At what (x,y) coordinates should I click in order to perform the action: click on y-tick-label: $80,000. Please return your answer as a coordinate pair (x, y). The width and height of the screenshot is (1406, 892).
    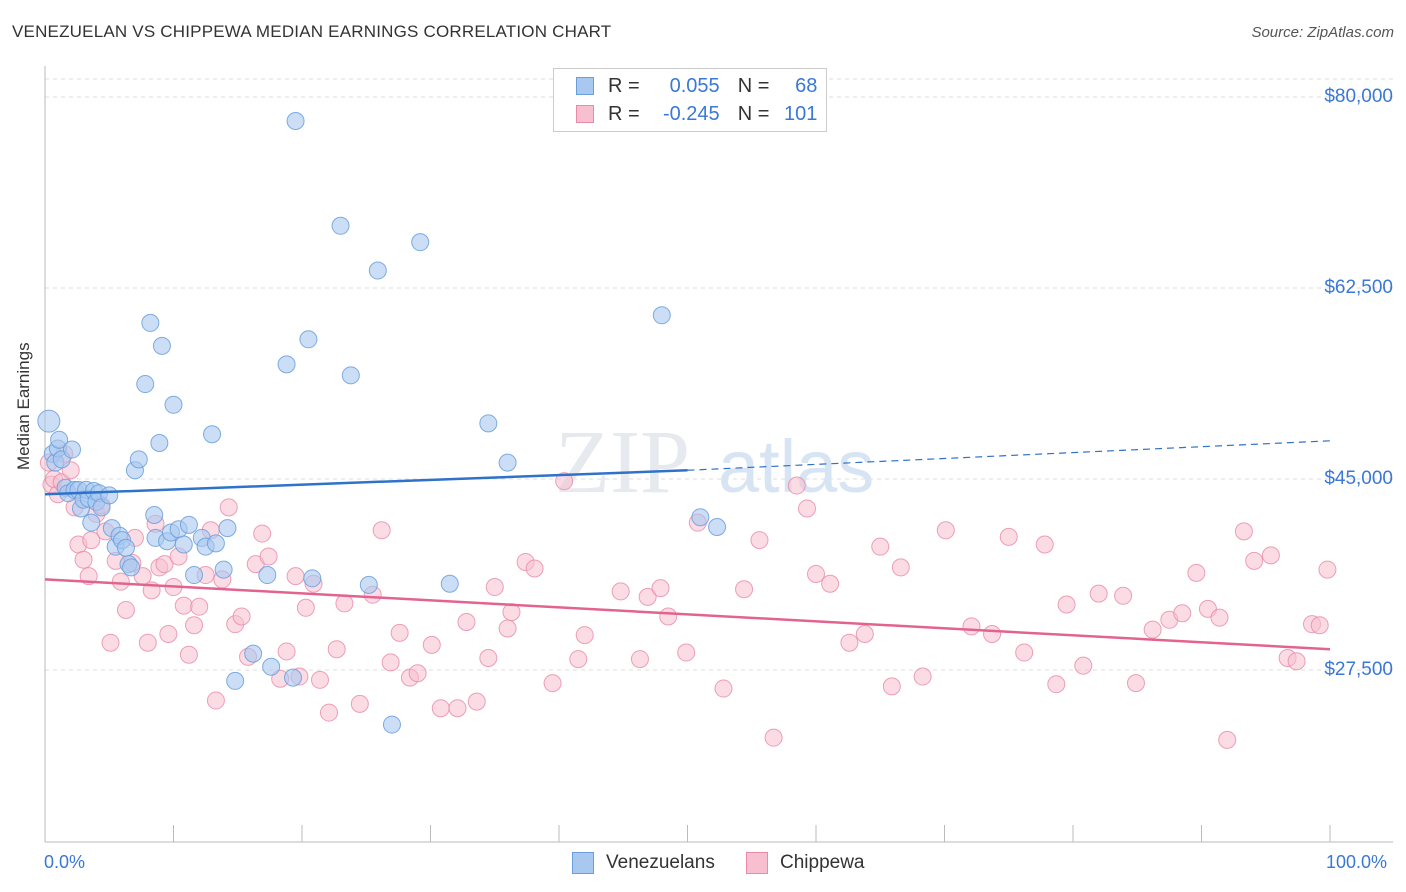
    Looking at the image, I should click on (1358, 96).